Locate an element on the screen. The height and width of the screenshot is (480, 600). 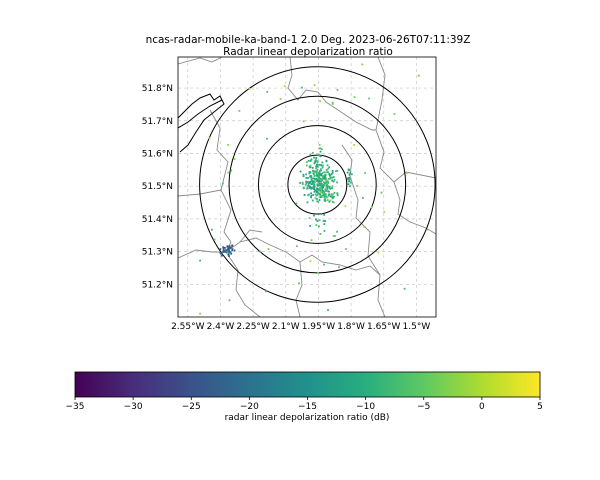
colorbar-tick-label: −35 is located at coordinates (75, 407).